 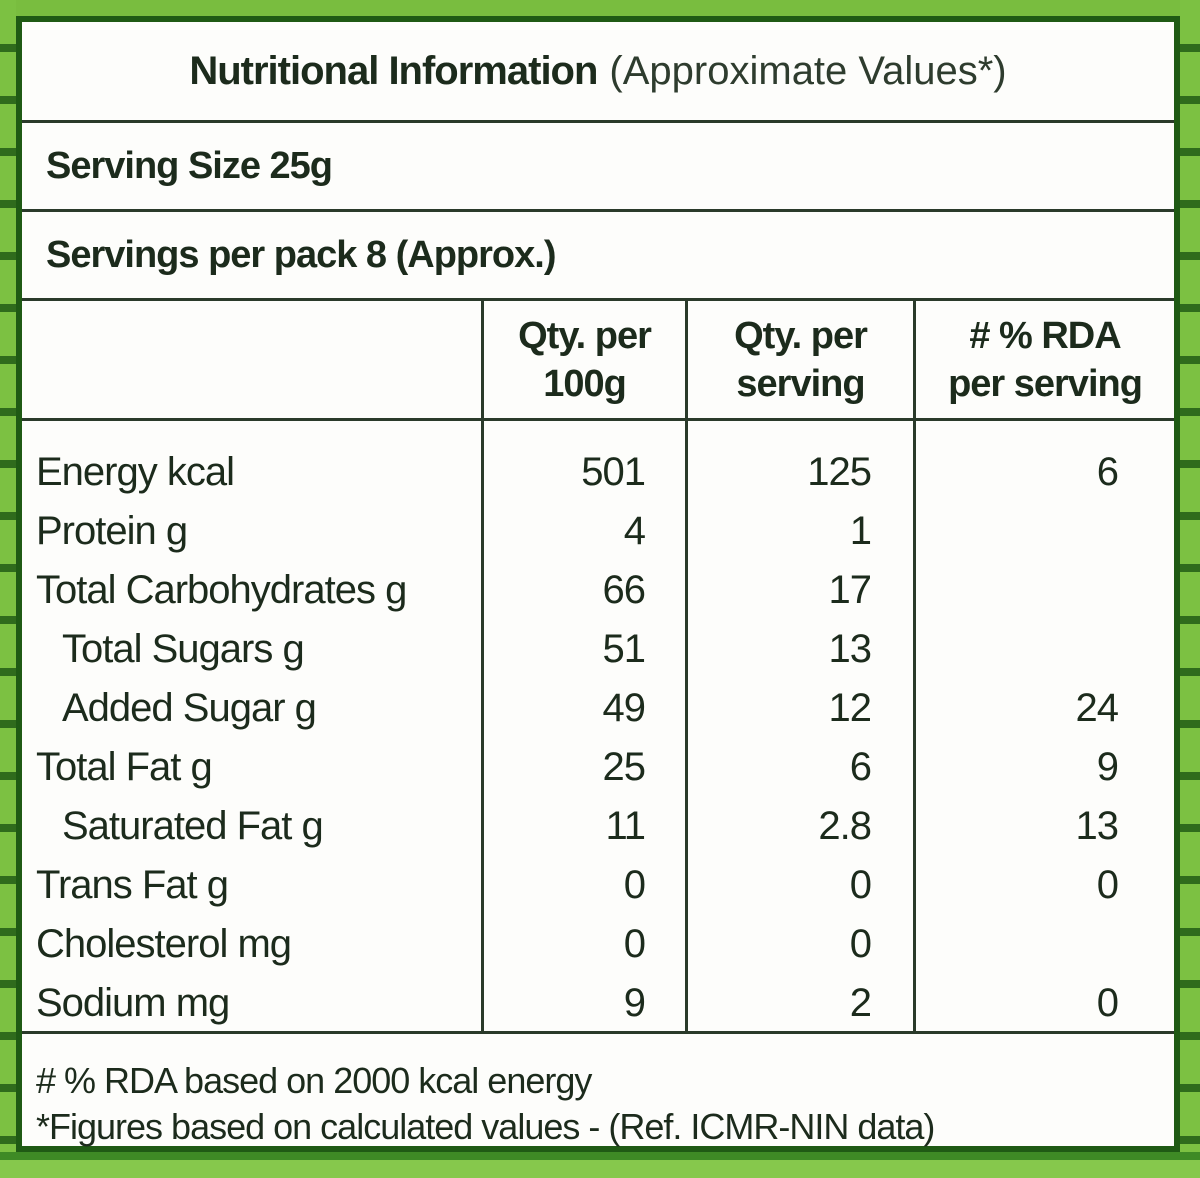 What do you see at coordinates (839, 472) in the screenshot?
I see `per-serving-value: 125` at bounding box center [839, 472].